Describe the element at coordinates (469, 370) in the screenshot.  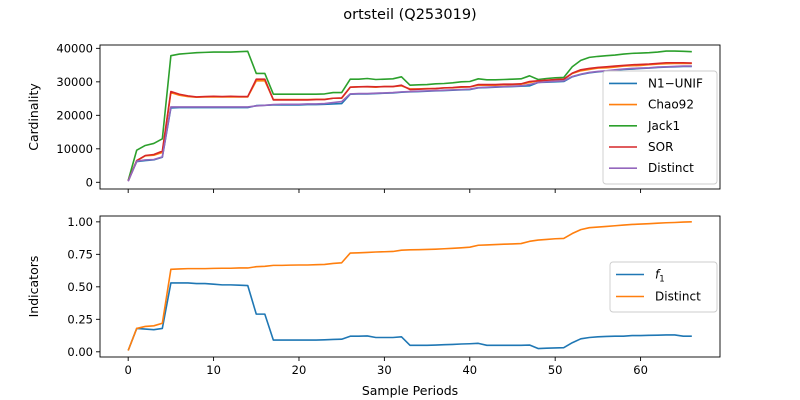
I see `x-tick-label: 40` at that location.